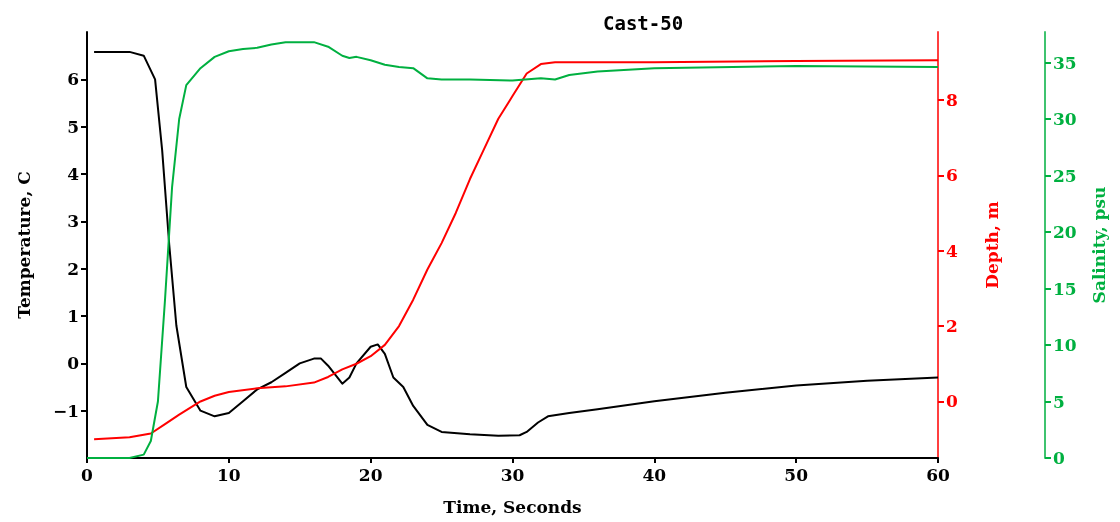  I want to click on y2-tick-label: 2, so click(952, 326).